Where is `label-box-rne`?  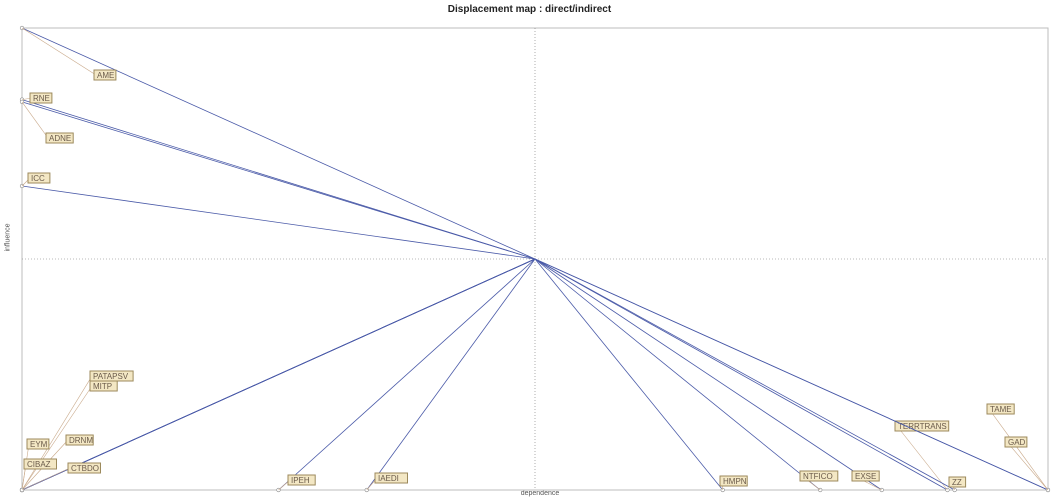
label-box-rne is located at coordinates (41, 98).